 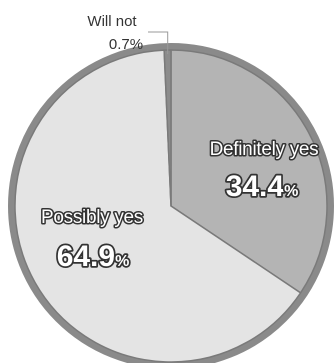 I want to click on slice-value-unit-definitely-yes: %, so click(x=291, y=191).